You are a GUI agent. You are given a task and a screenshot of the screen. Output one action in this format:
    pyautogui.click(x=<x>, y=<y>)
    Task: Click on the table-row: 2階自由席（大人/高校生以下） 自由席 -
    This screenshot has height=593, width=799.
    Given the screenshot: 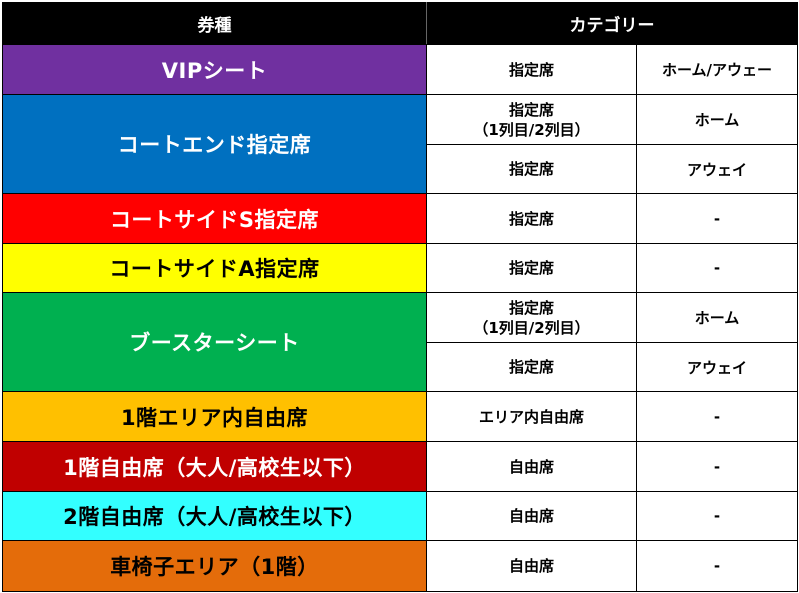 What is the action you would take?
    pyautogui.click(x=400, y=516)
    